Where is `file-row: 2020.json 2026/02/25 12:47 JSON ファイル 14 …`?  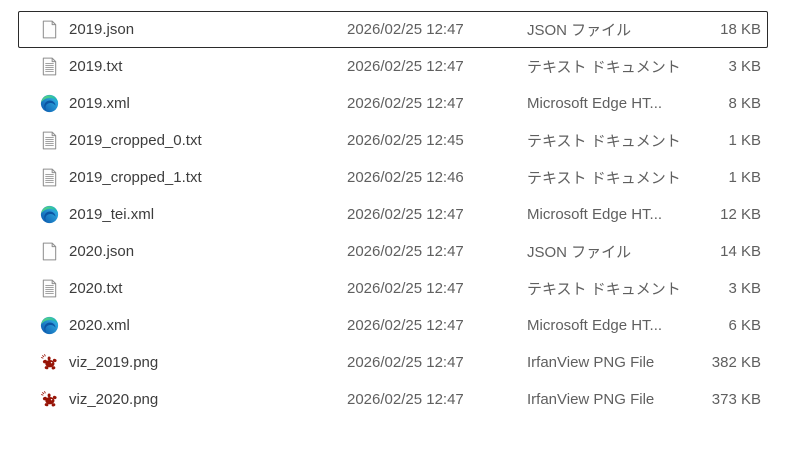 file-row: 2020.json 2026/02/25 12:47 JSON ファイル 14 … is located at coordinates (393, 251).